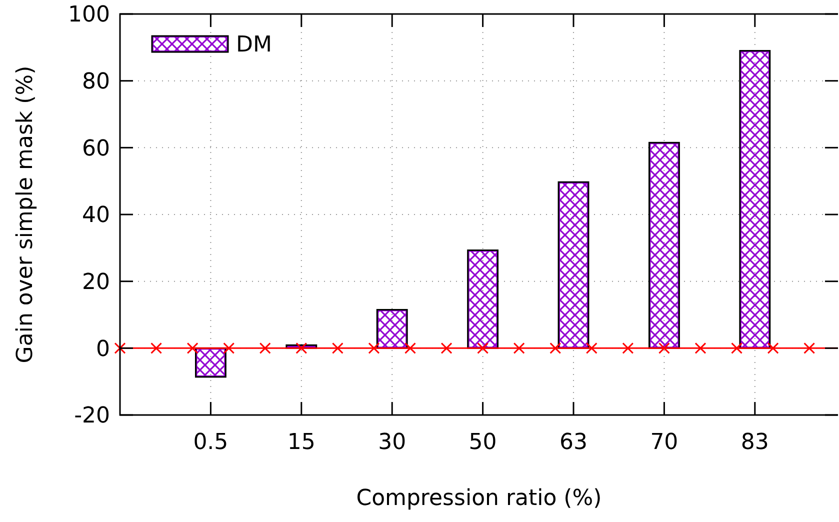 The width and height of the screenshot is (839, 522). I want to click on y-tick-label: -20, so click(92, 416).